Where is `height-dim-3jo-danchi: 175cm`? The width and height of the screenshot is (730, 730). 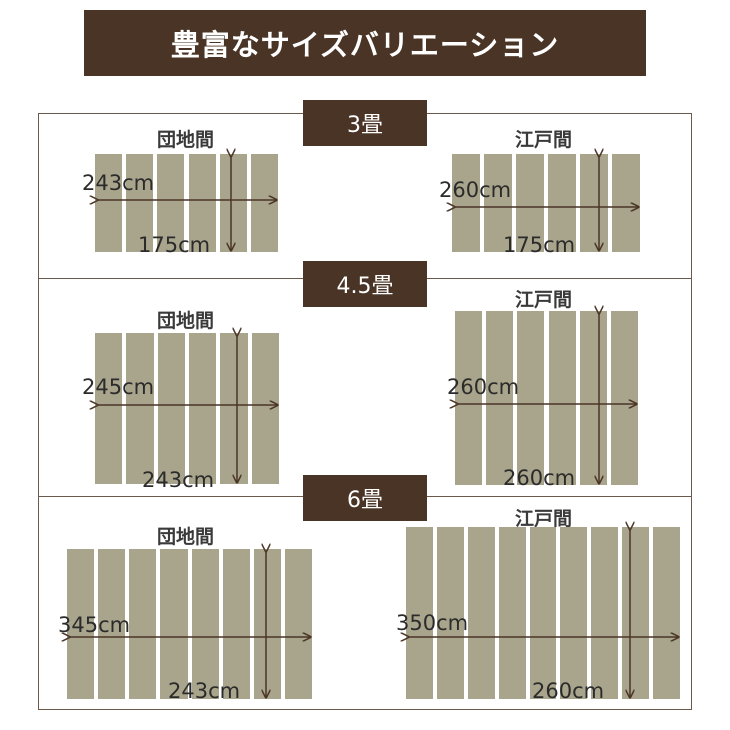
height-dim-3jo-danchi: 175cm is located at coordinates (174, 245).